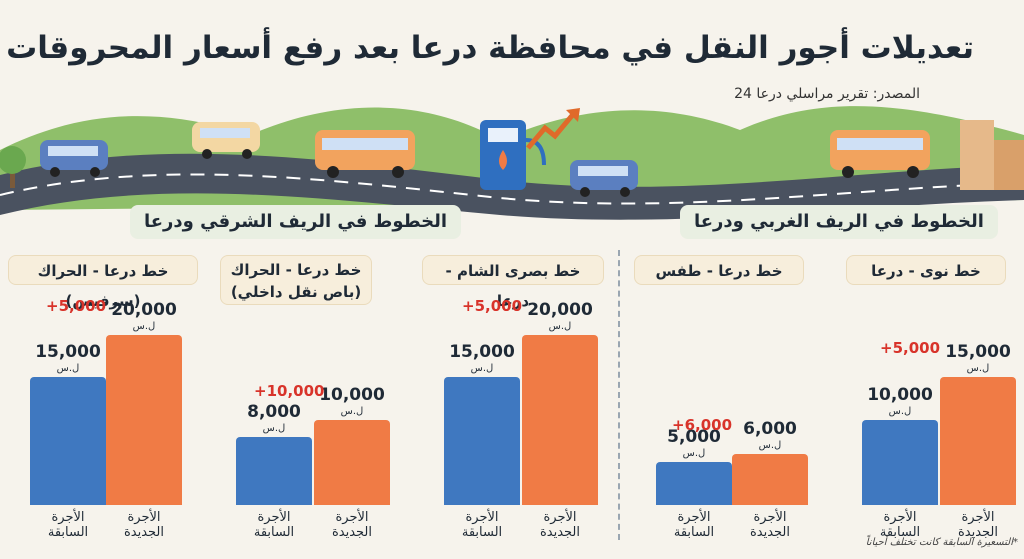 This screenshot has height=559, width=1024. I want to click on fare-value: 8,000, so click(274, 412).